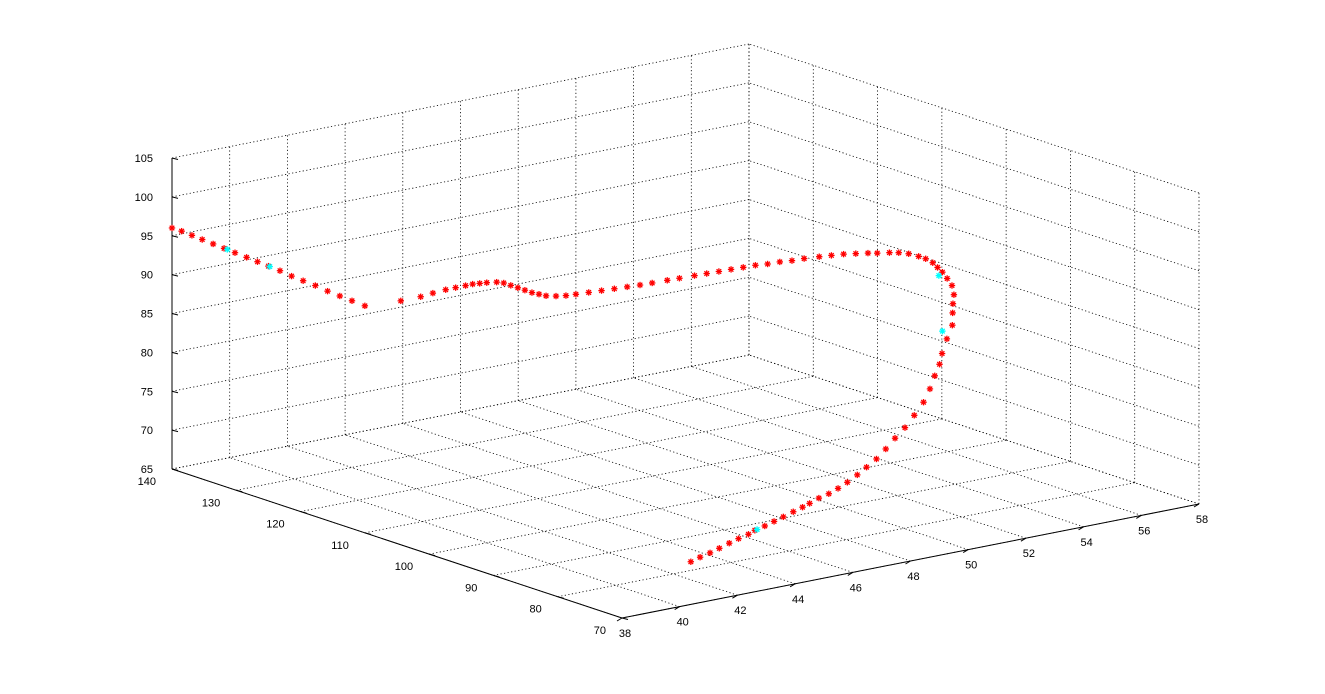 This screenshot has height=694, width=1325. I want to click on z-tick-label: 75, so click(147, 392).